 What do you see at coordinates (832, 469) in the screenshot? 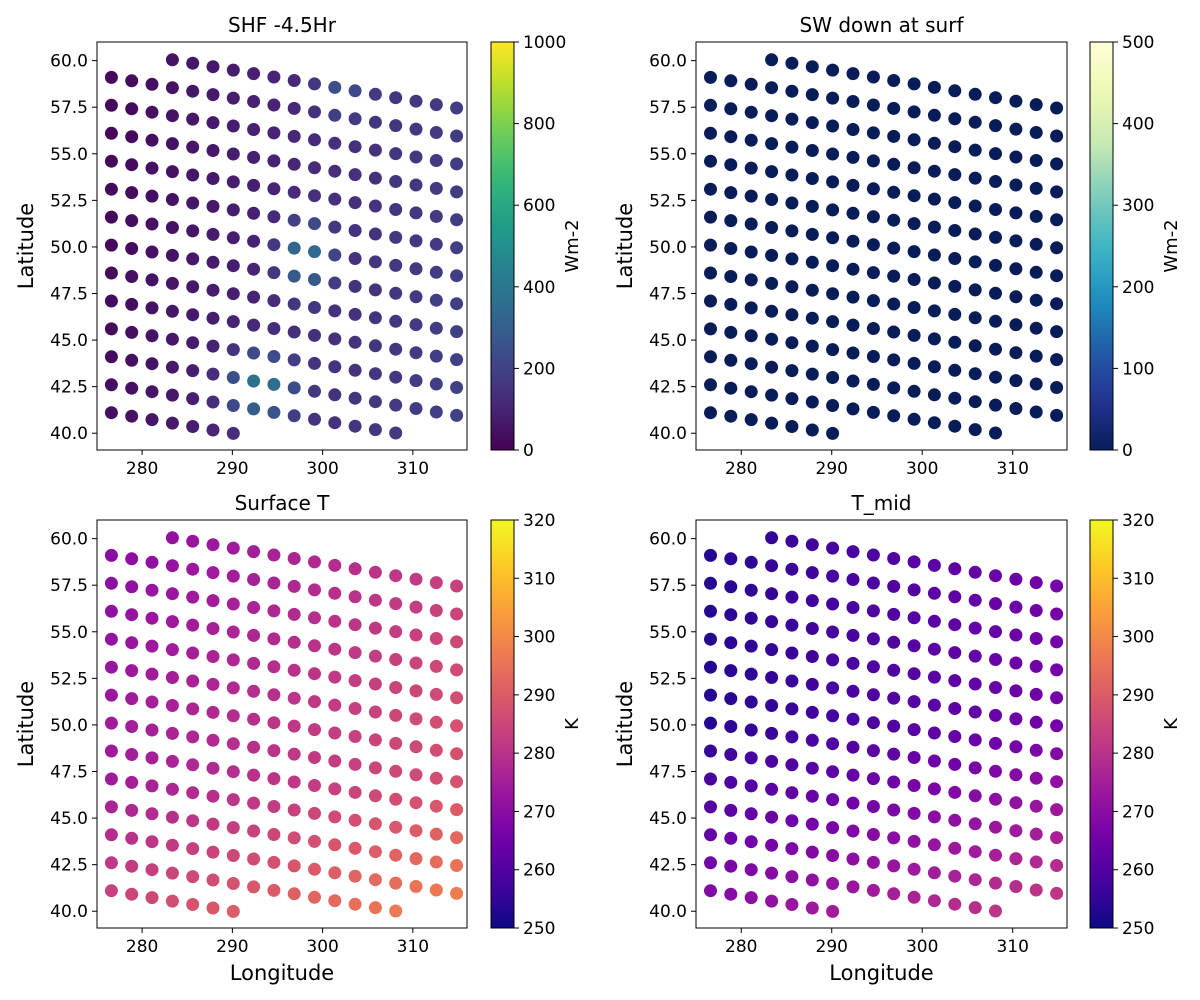
I see `x-tick-label: 290` at bounding box center [832, 469].